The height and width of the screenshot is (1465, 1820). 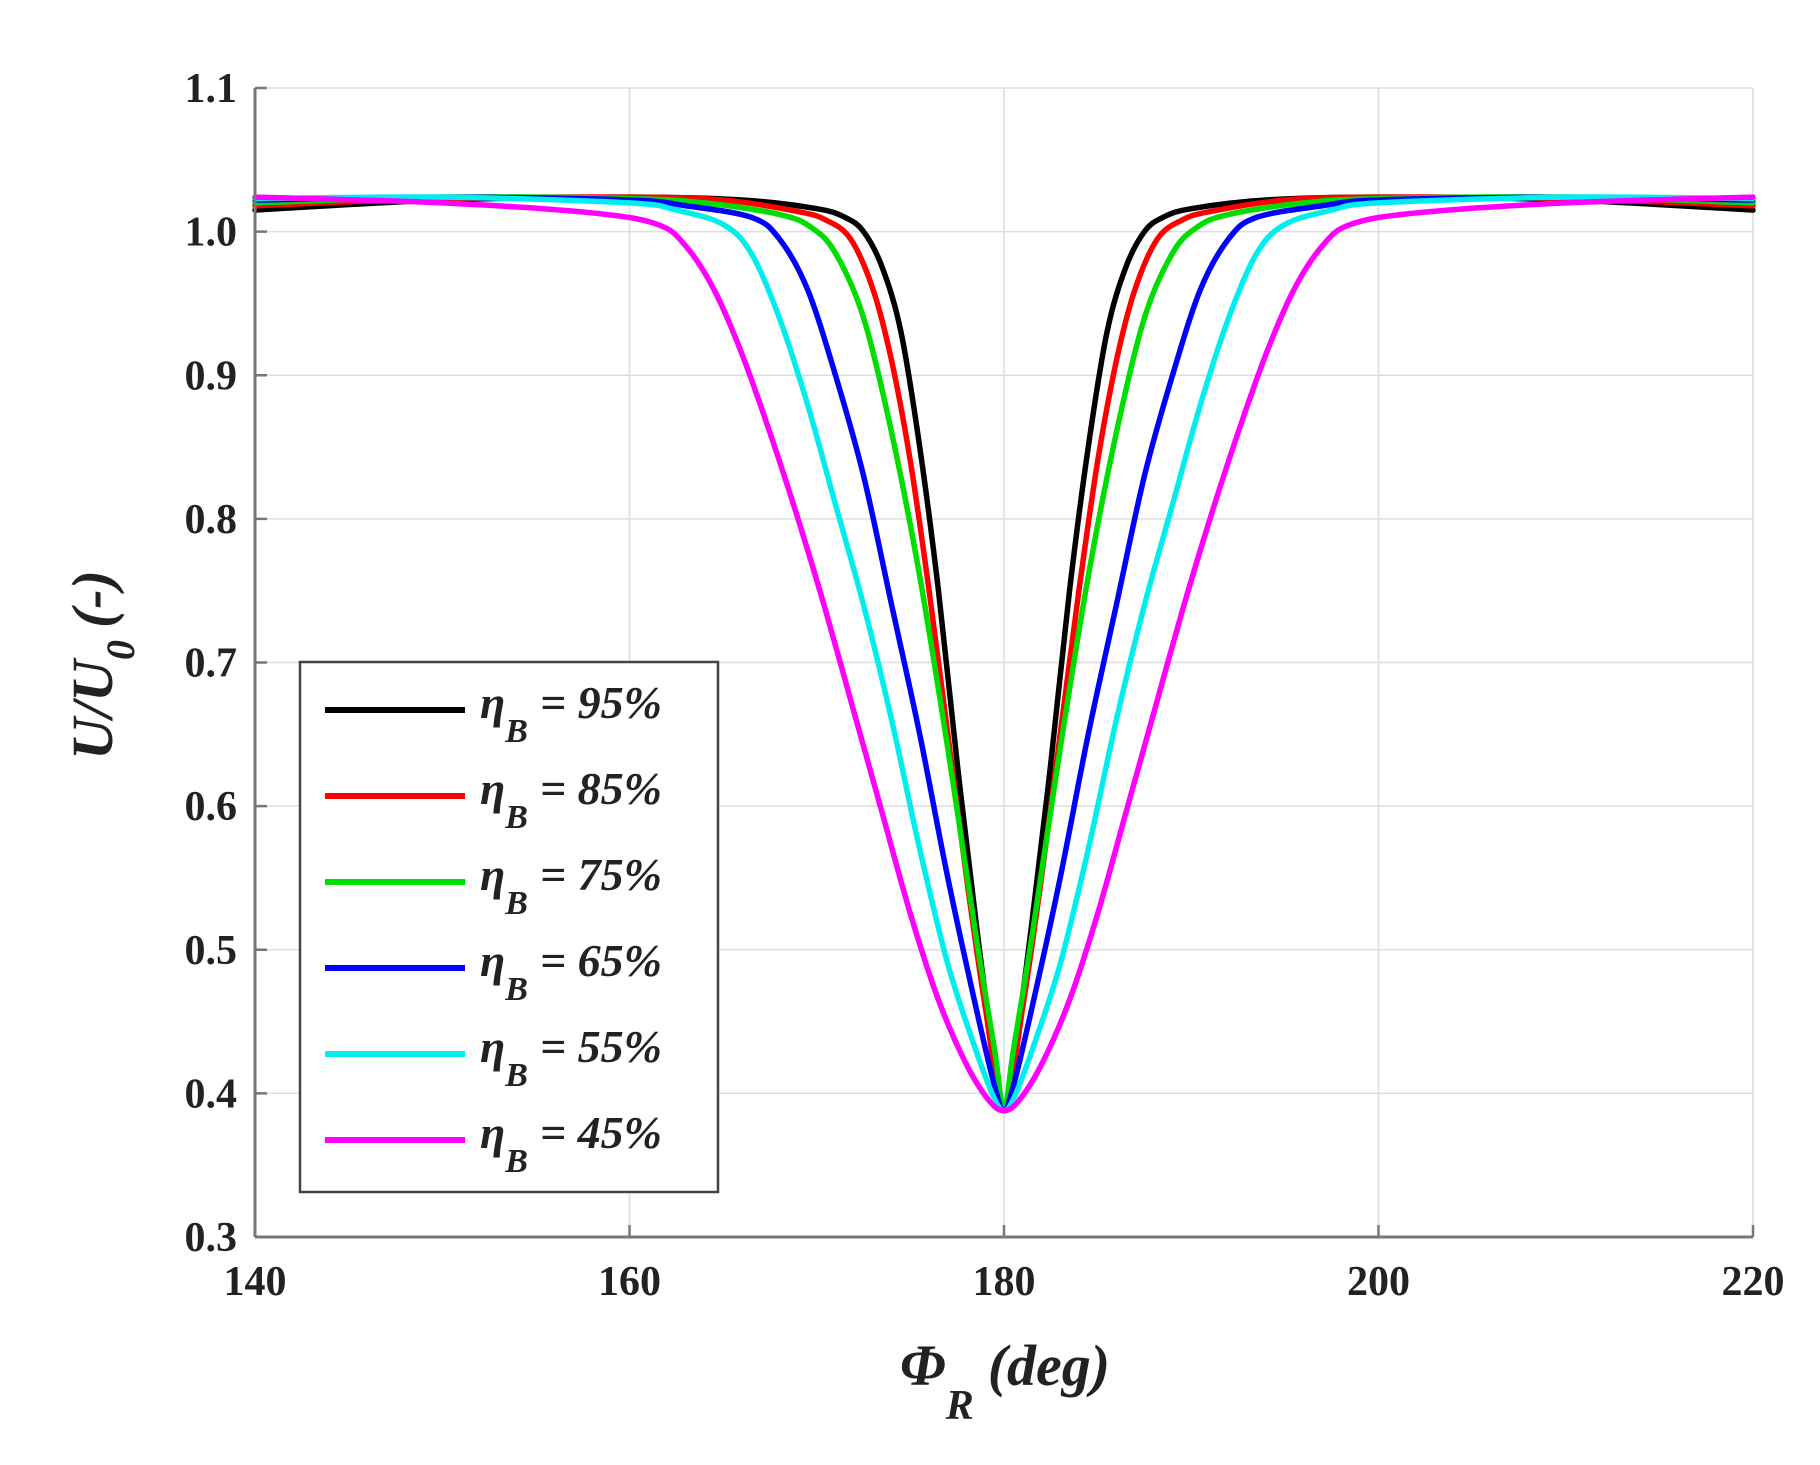 I want to click on y-tick-label: 0.9, so click(x=211, y=376).